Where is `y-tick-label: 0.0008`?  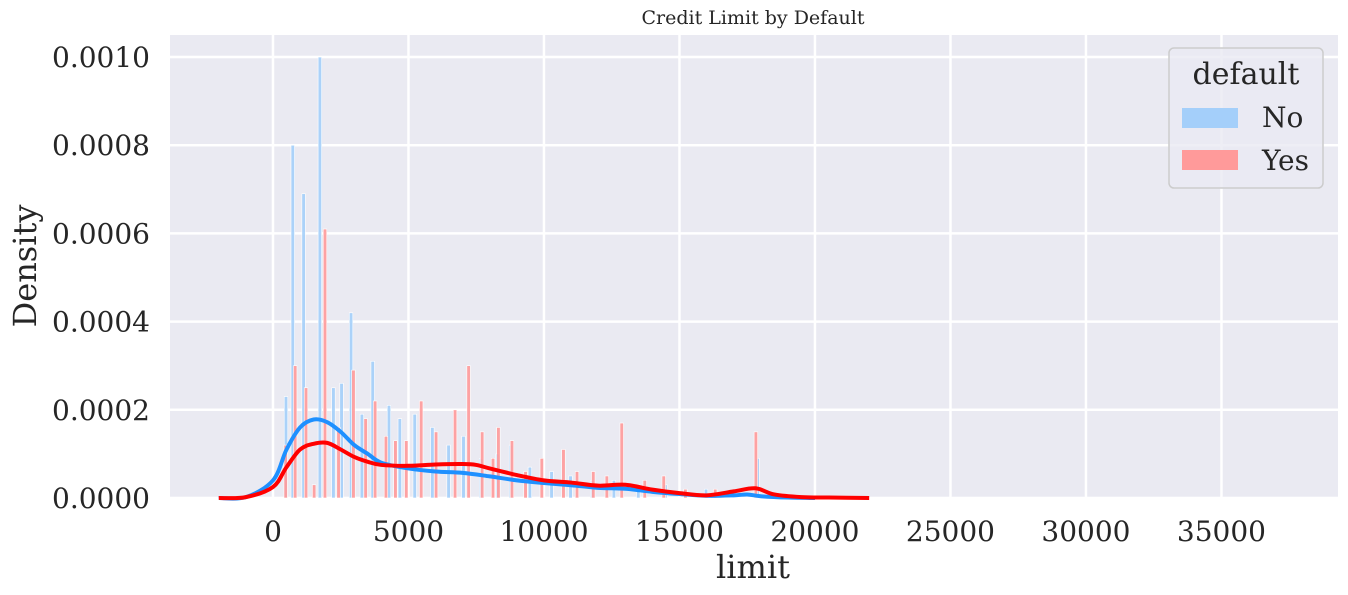 y-tick-label: 0.0008 is located at coordinates (101, 145).